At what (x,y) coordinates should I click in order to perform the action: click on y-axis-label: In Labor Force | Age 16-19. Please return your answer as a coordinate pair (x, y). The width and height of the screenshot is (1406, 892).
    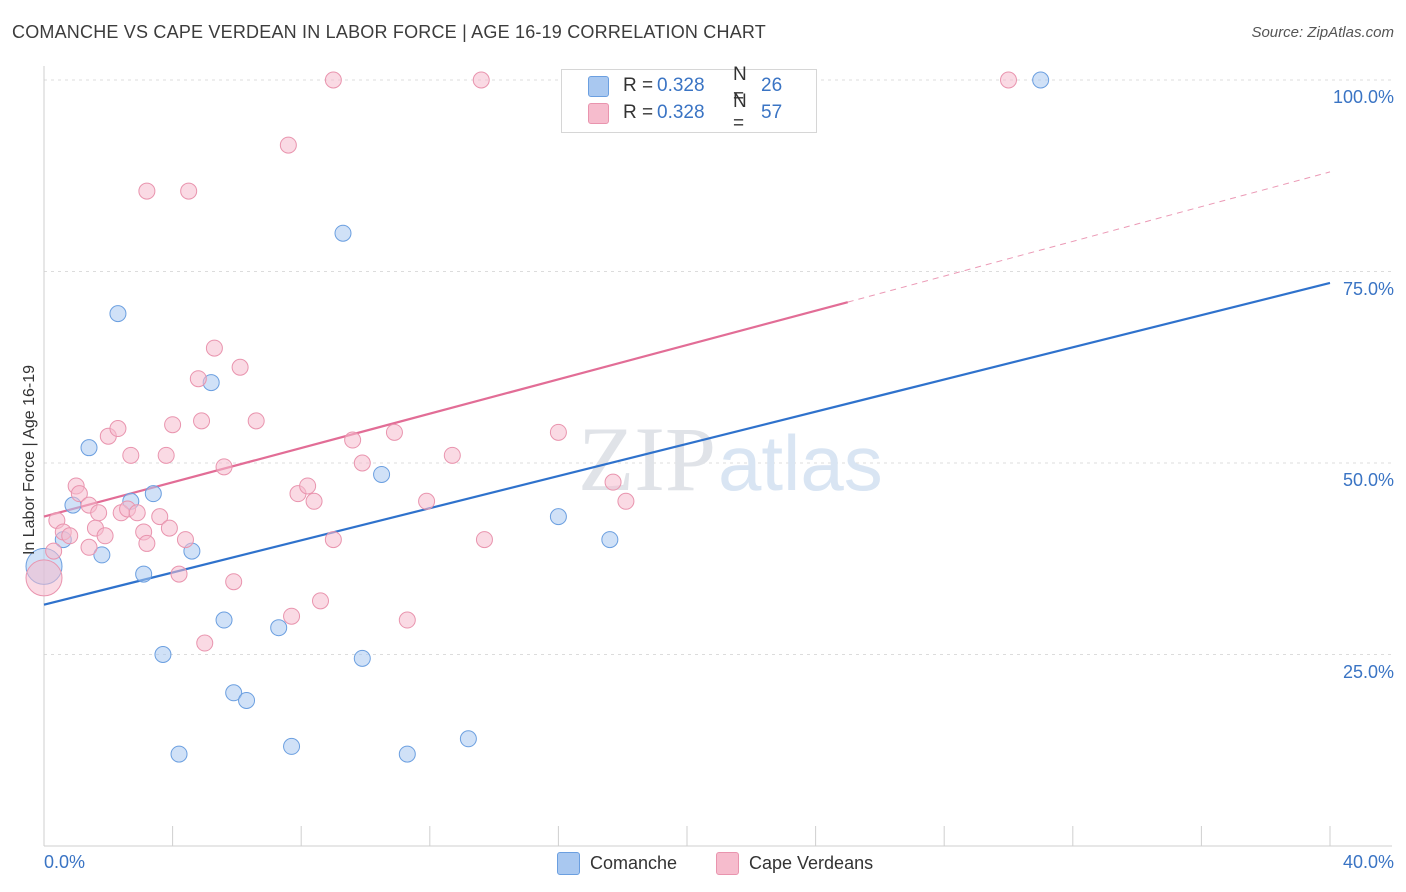
    Looking at the image, I should click on (29, 460).